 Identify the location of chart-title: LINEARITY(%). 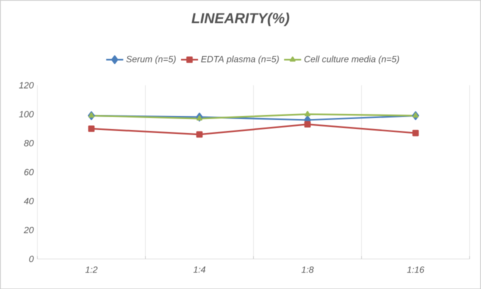
(241, 19).